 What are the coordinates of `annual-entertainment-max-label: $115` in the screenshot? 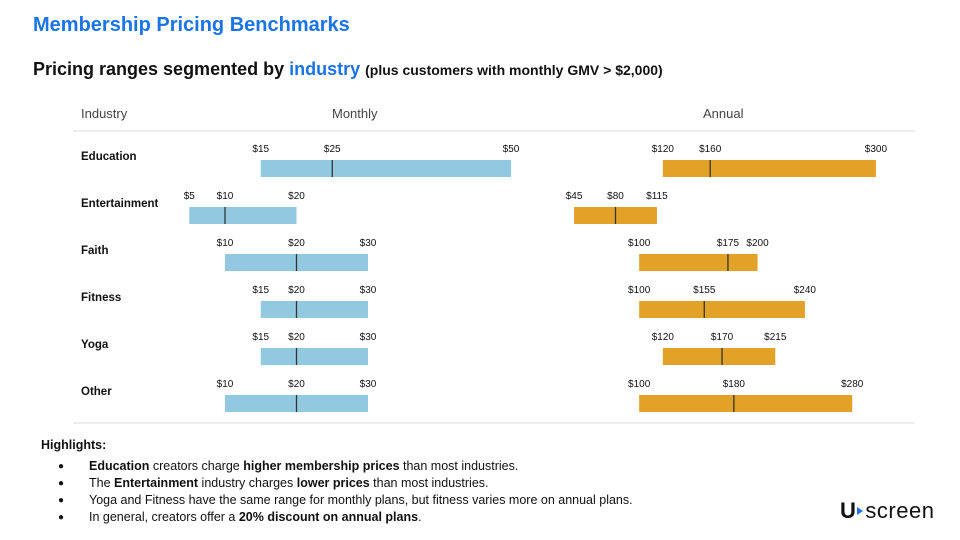 It's located at (657, 196).